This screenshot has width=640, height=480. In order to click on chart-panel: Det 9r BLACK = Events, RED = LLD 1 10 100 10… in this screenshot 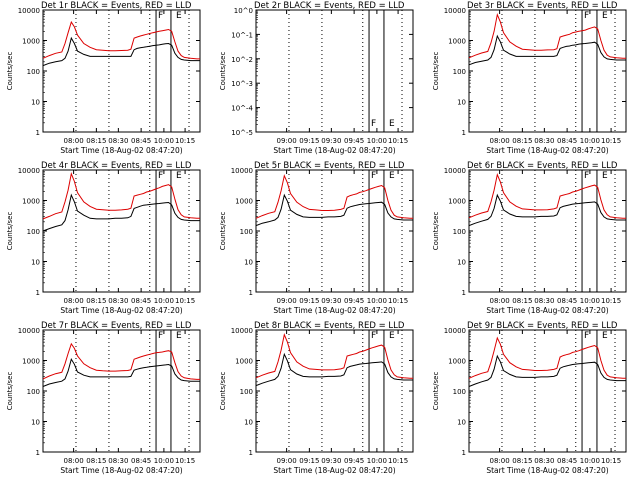, I will do `click(529, 398)`.